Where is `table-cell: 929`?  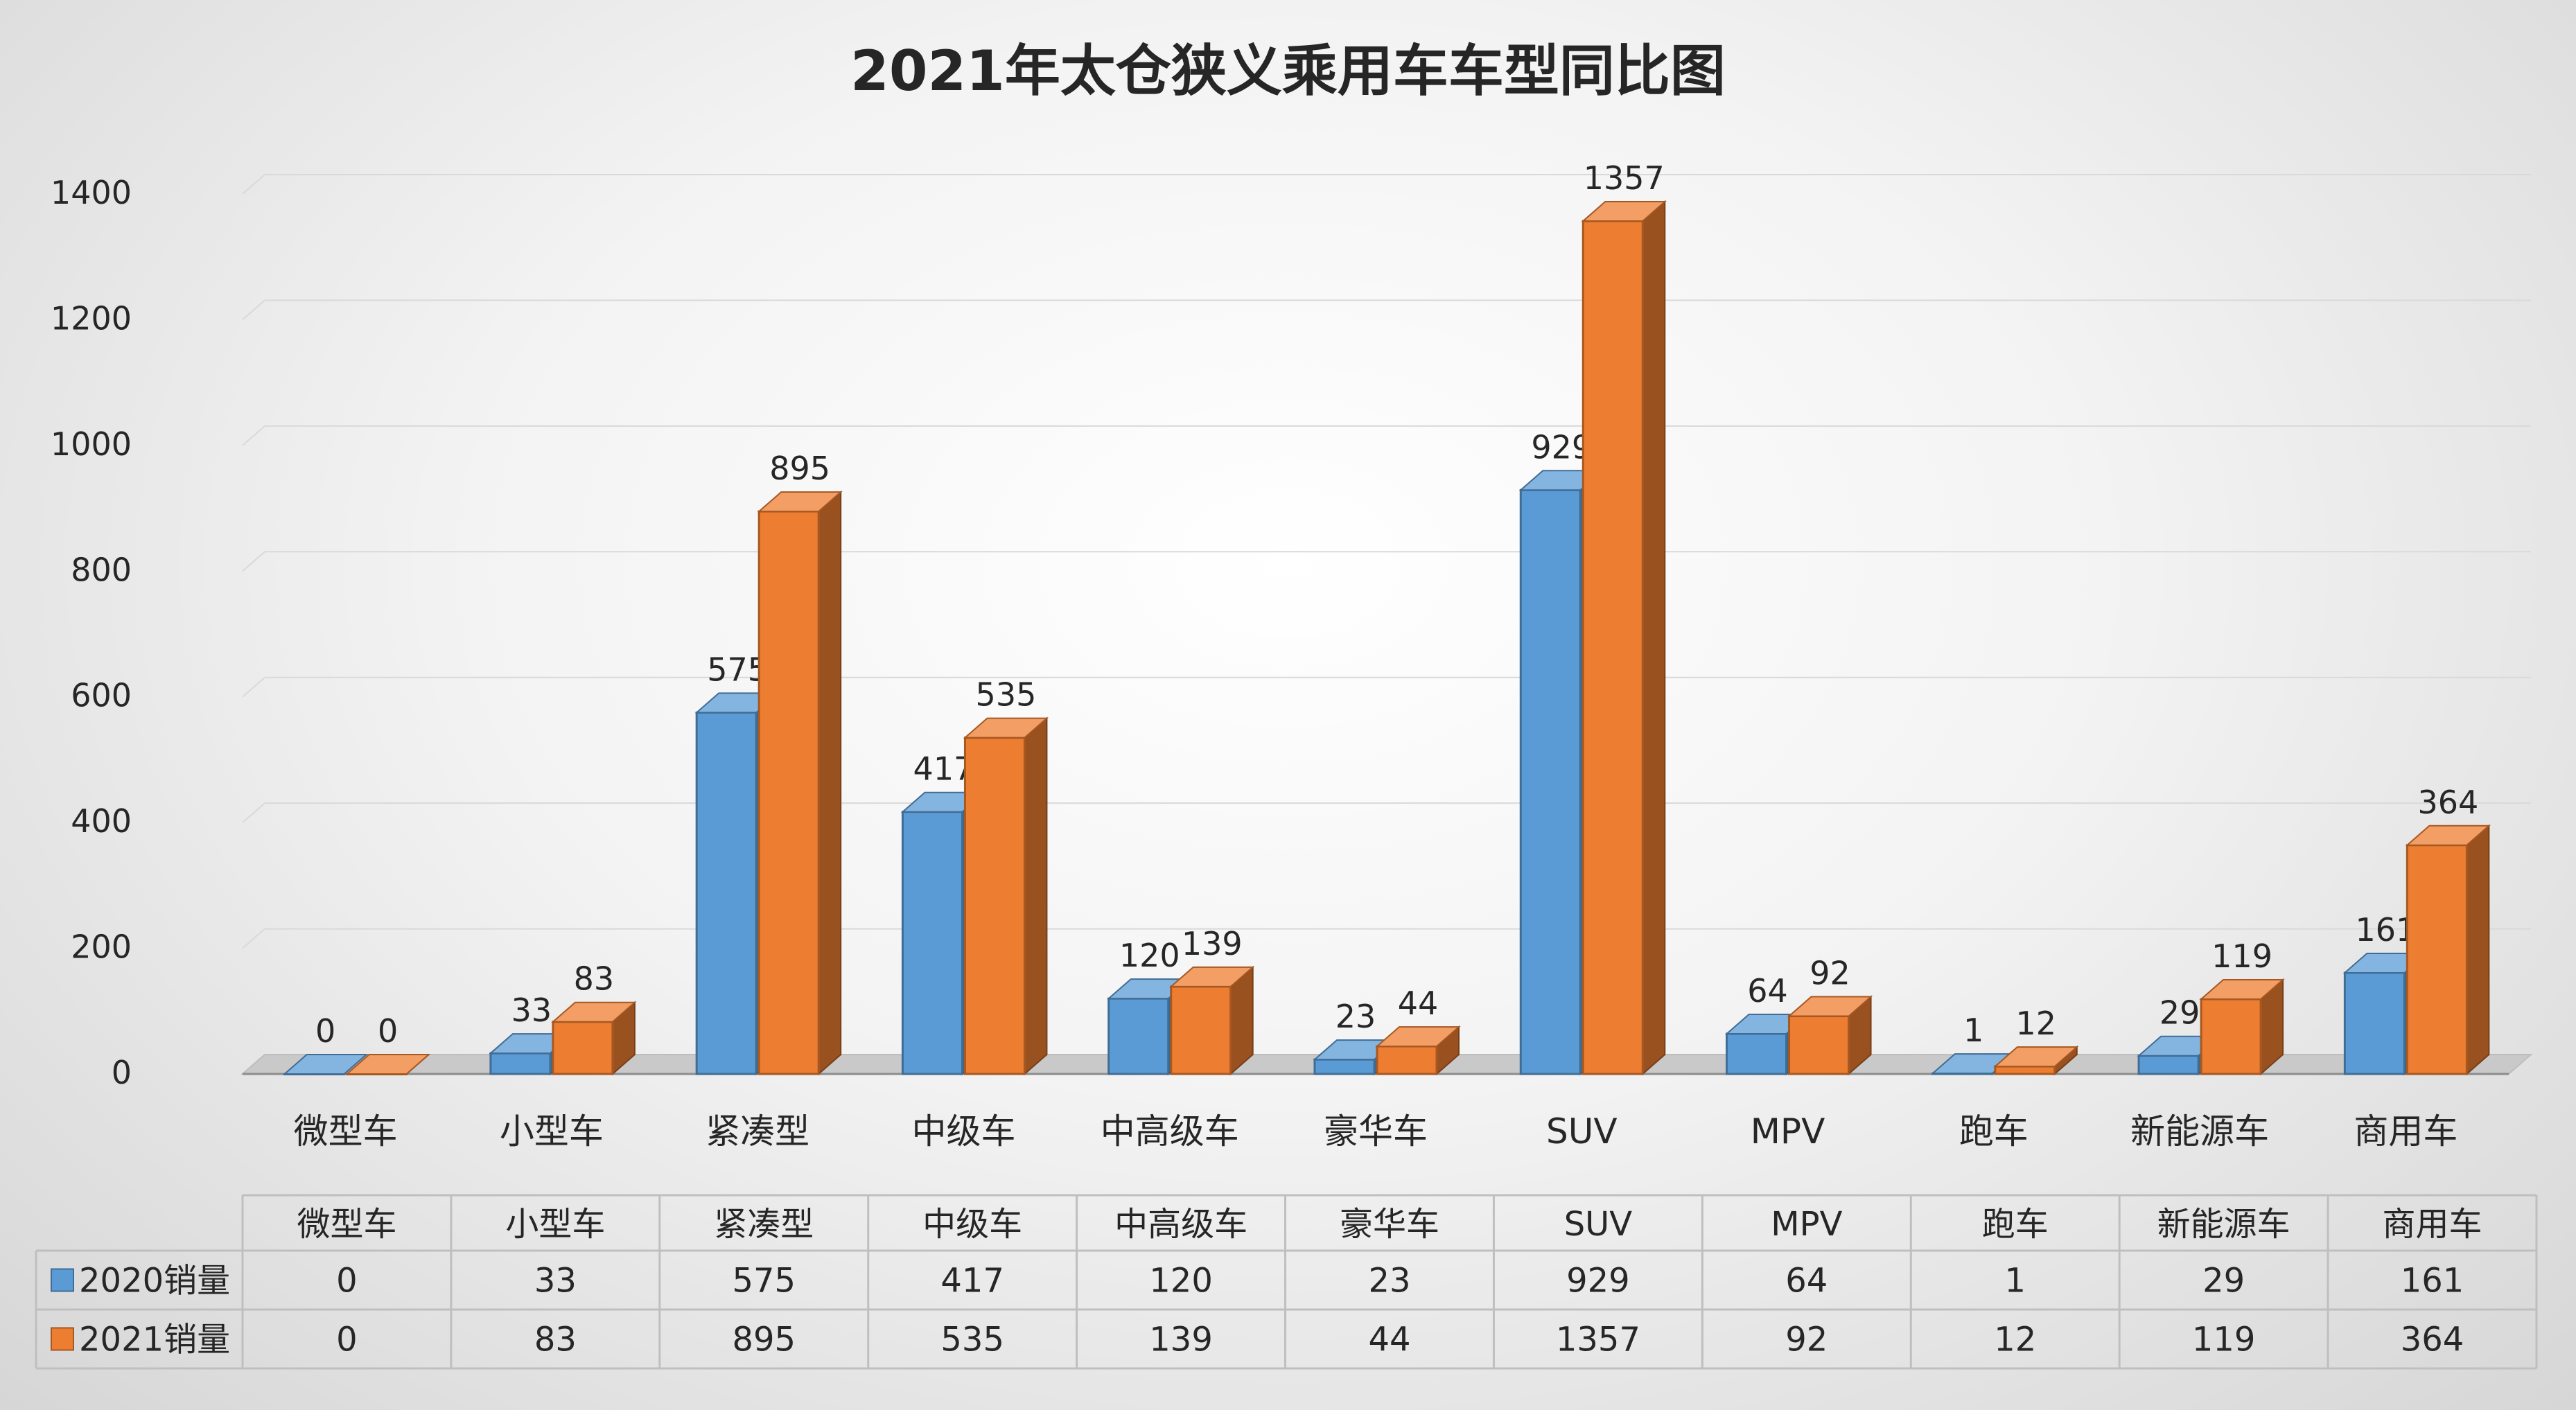
table-cell: 929 is located at coordinates (1598, 1281).